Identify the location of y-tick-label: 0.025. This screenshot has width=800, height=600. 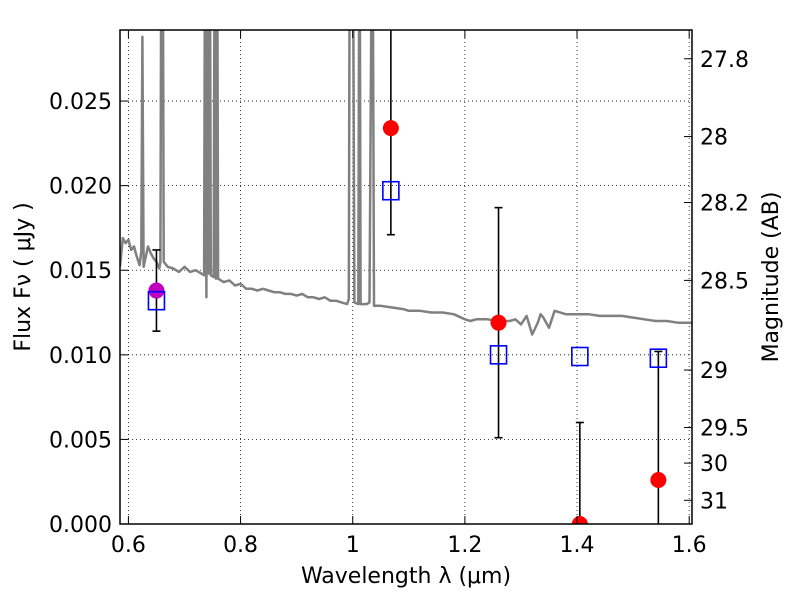
(80, 102).